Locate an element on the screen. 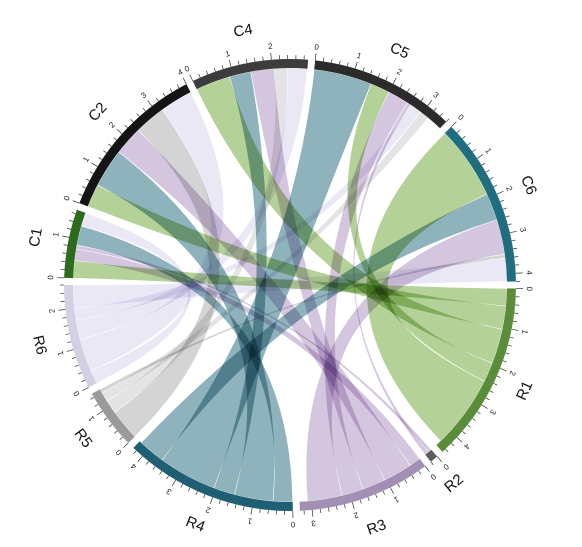 The image size is (582, 547). segment-label-r1: R1 is located at coordinates (524, 390).